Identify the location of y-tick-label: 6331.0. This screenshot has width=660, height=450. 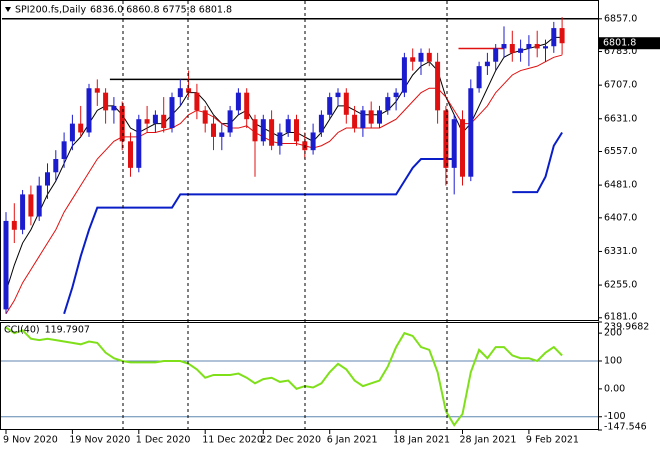
(620, 251).